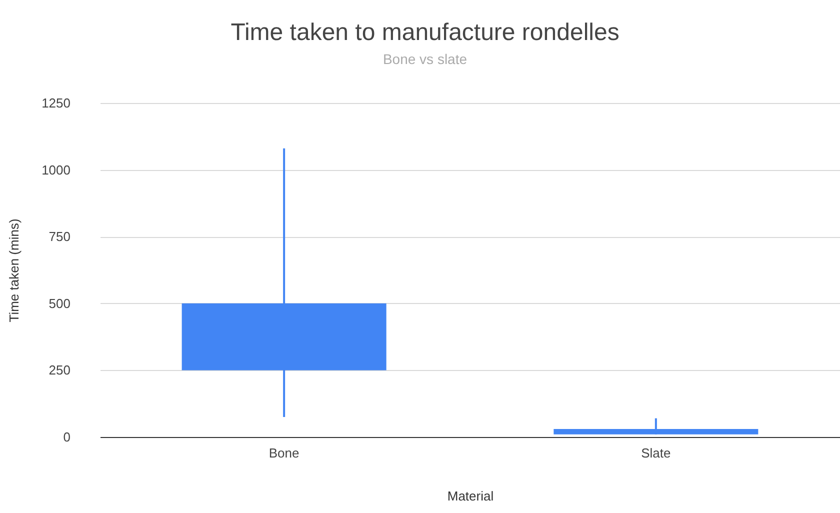 This screenshot has width=840, height=513. Describe the element at coordinates (470, 496) in the screenshot. I see `x-axis-title: Material` at that location.